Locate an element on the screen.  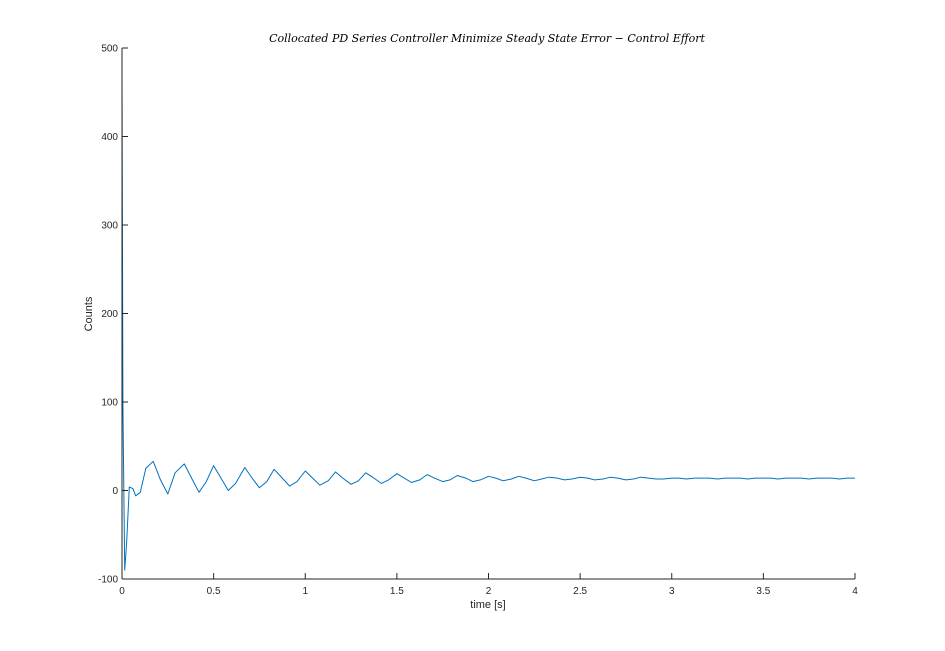
y-ticks: -100 0 100 200 300 400 500 is located at coordinates (113, 315).